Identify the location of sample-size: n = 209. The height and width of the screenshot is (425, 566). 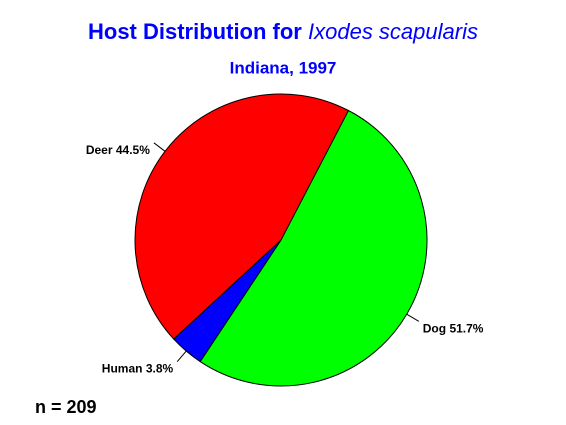
(66, 407).